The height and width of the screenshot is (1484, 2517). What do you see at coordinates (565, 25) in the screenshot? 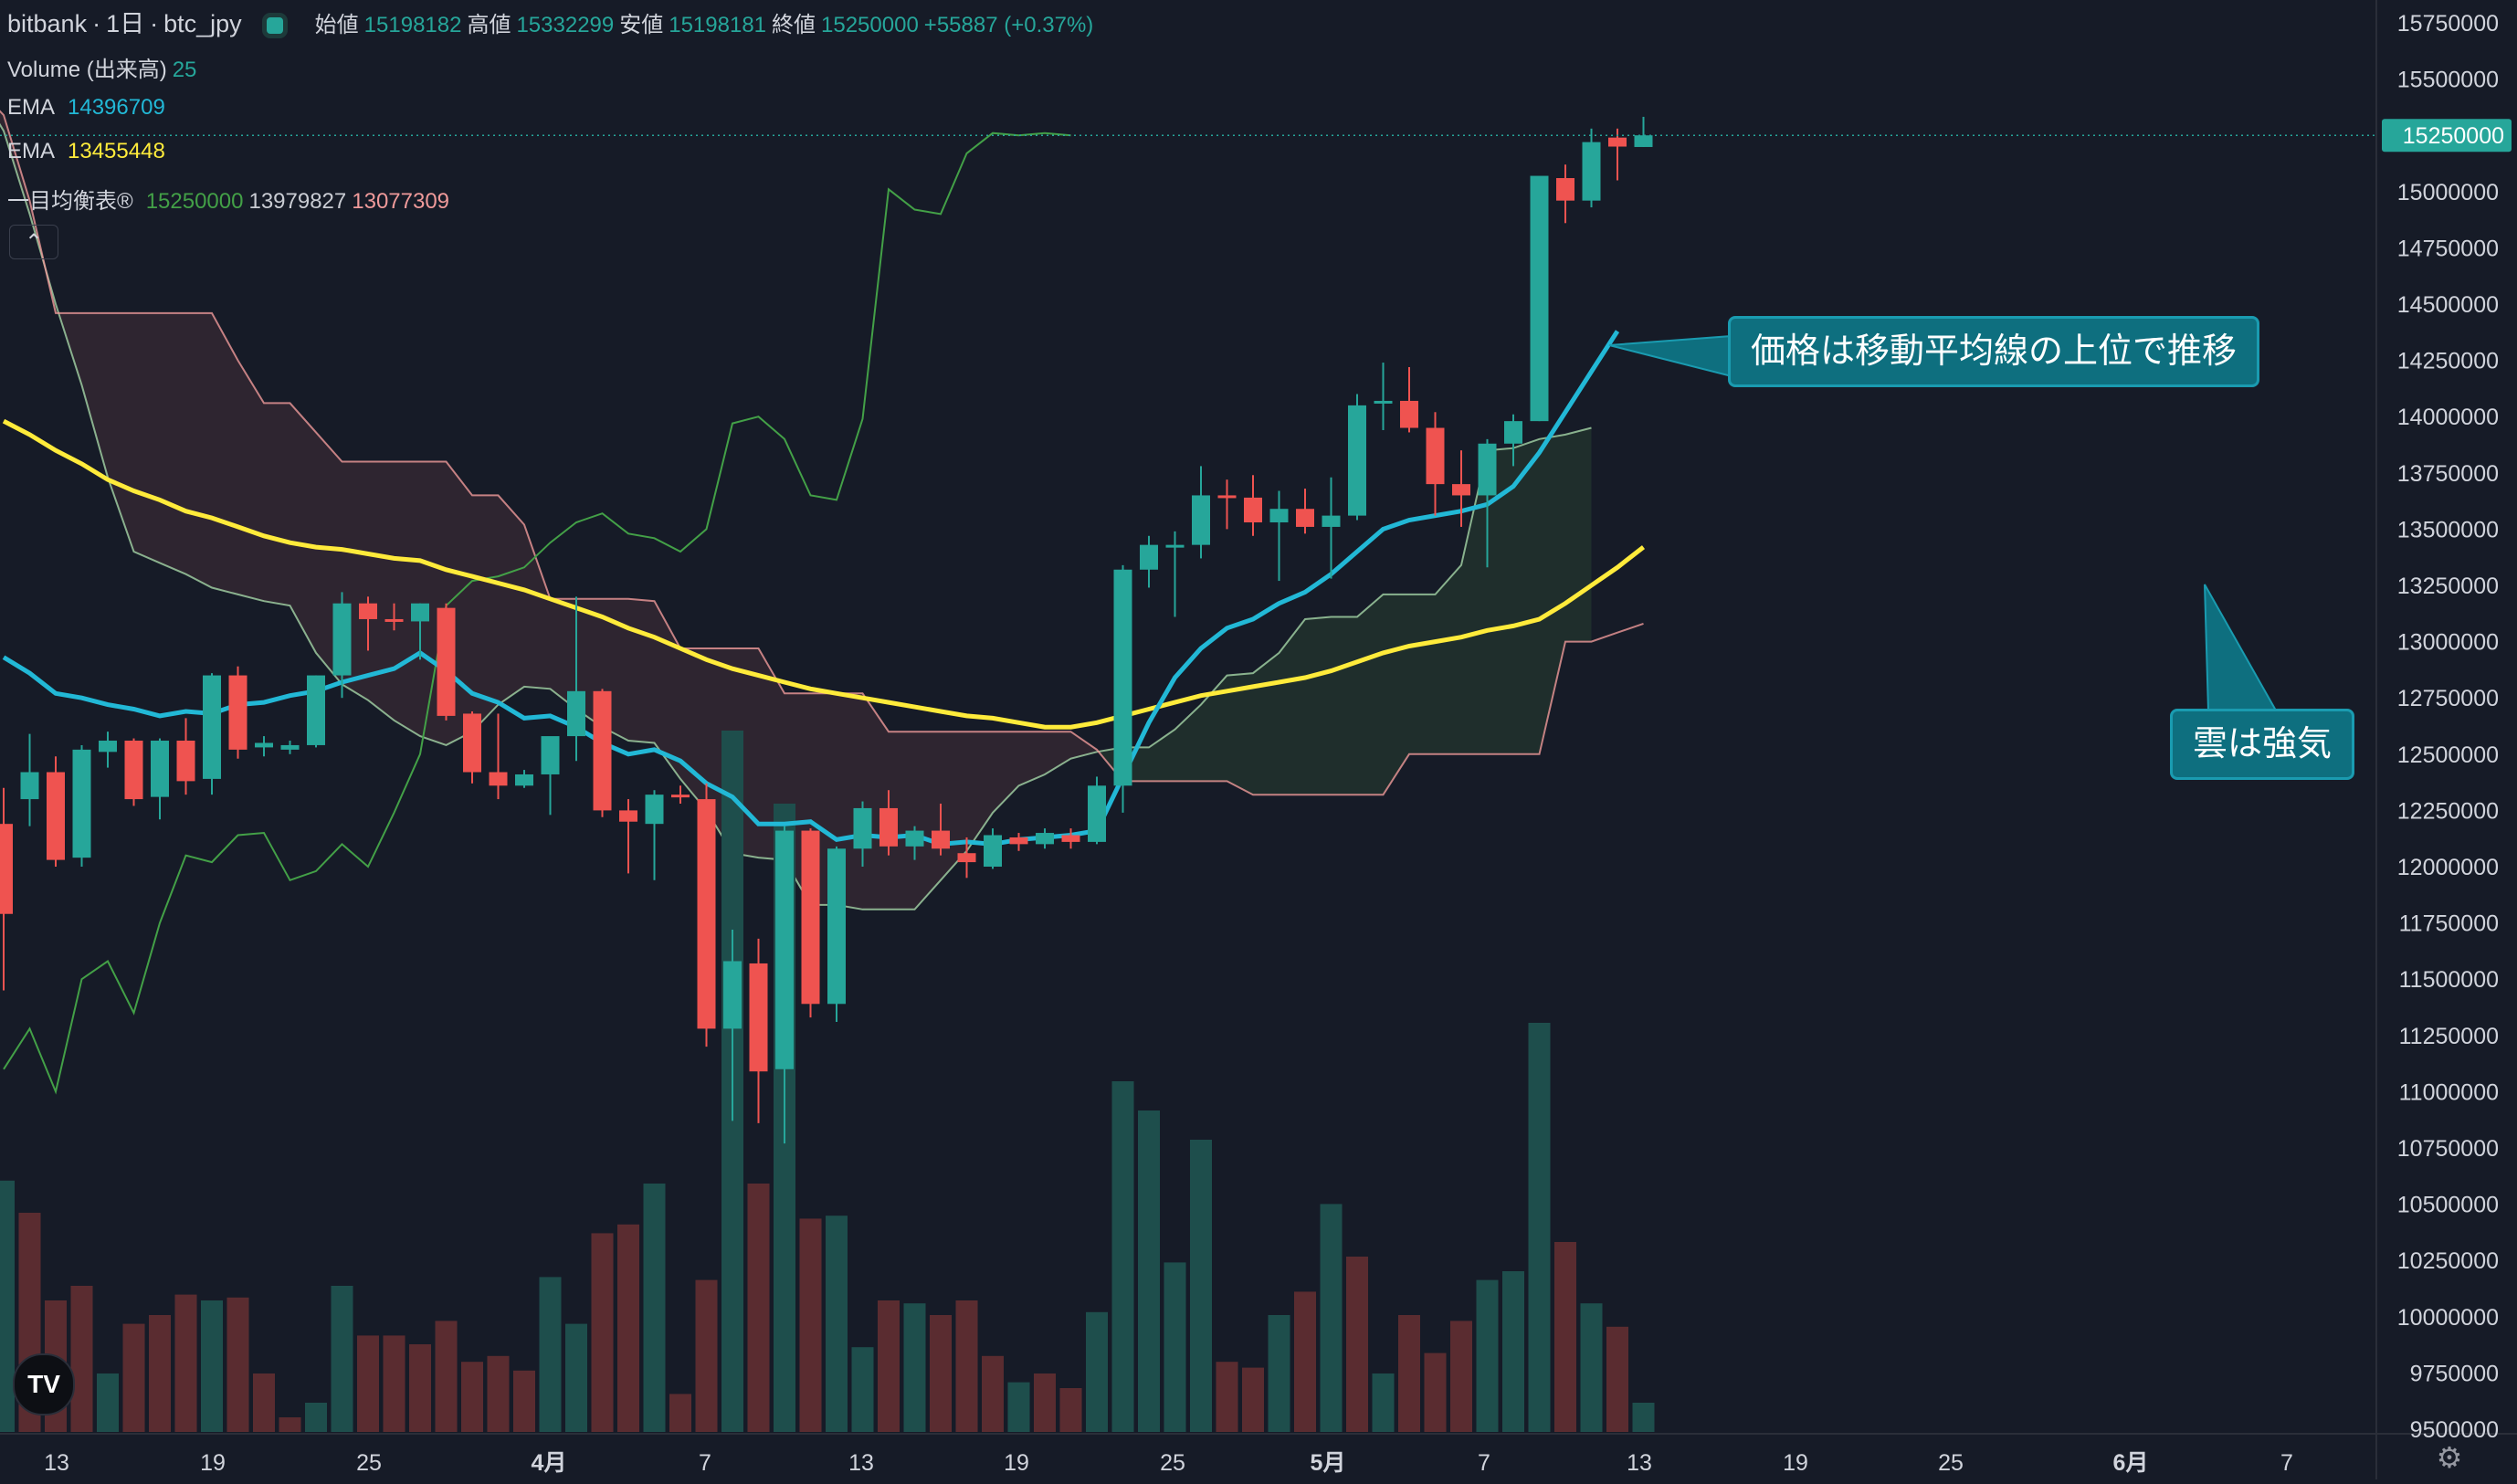
I see `high-value: 15332299` at bounding box center [565, 25].